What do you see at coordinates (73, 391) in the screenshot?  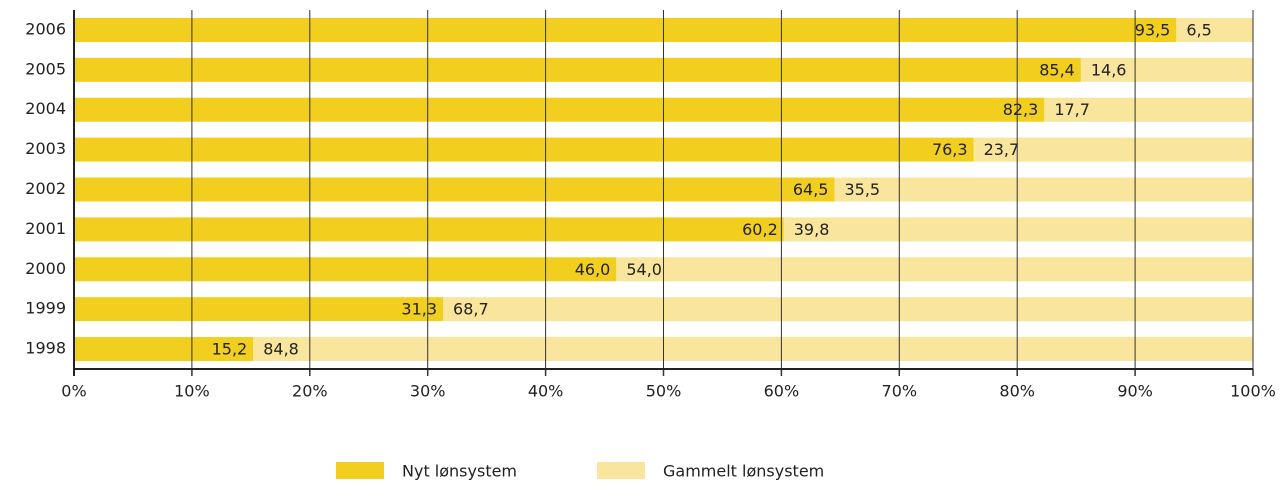 I see `x-tick-label: 0%` at bounding box center [73, 391].